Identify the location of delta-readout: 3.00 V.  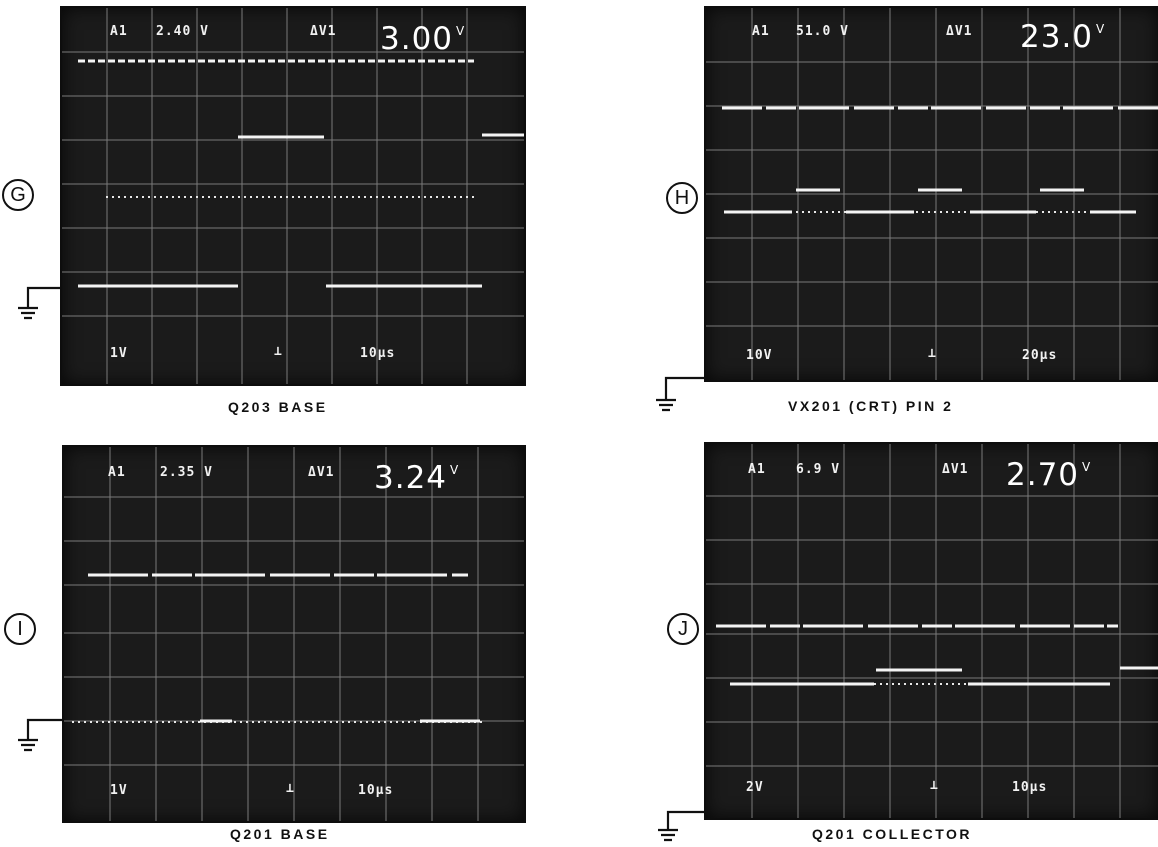
(423, 39).